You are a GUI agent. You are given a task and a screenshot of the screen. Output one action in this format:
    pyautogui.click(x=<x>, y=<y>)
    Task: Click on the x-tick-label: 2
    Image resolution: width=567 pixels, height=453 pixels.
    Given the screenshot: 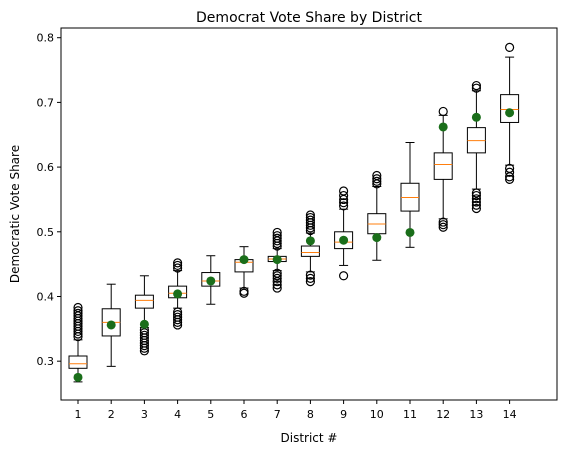 What is the action you would take?
    pyautogui.click(x=111, y=414)
    